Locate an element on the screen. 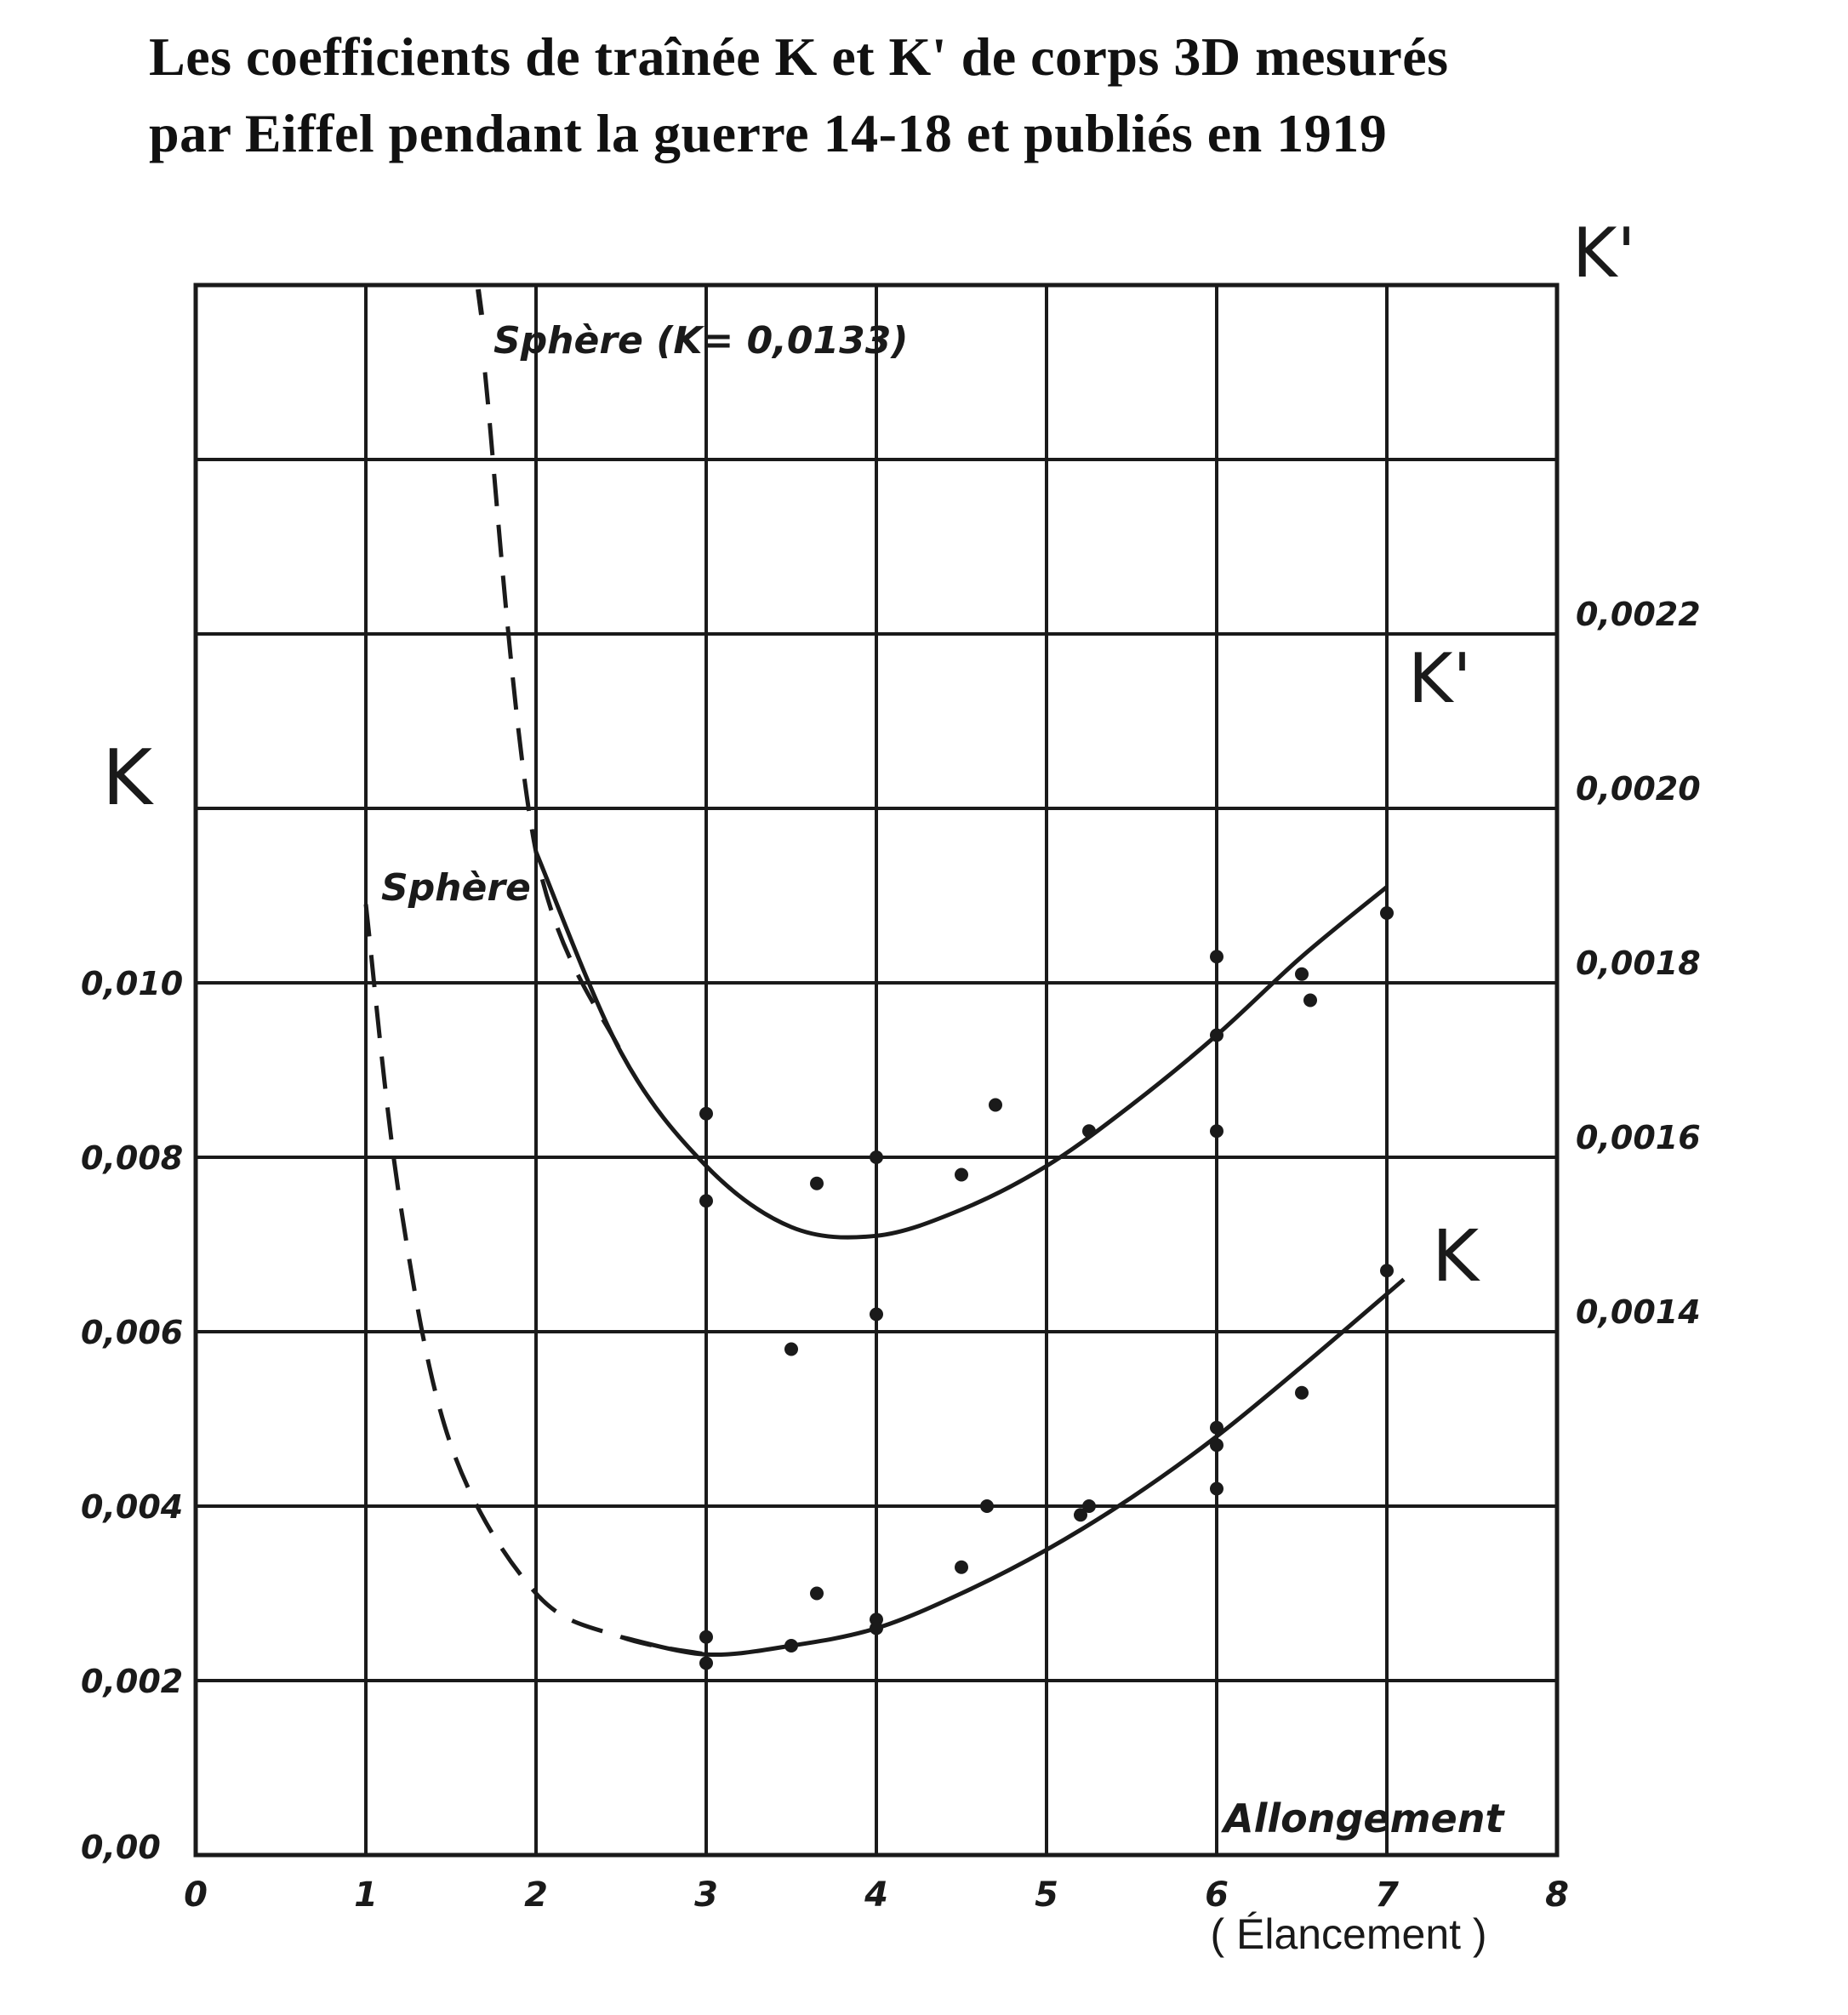 Image resolution: width=1848 pixels, height=2015 pixels. chart-points is located at coordinates (1046, 1288).